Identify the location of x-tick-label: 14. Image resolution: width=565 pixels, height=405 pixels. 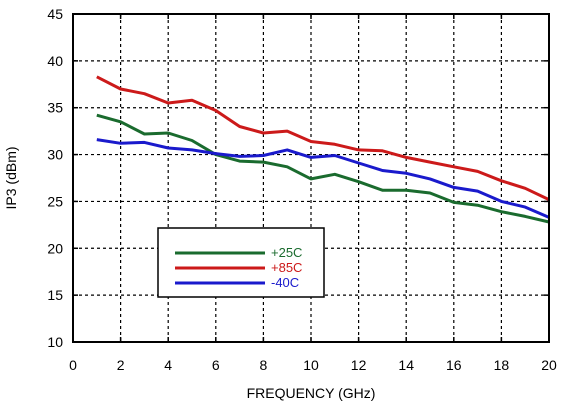
(406, 365).